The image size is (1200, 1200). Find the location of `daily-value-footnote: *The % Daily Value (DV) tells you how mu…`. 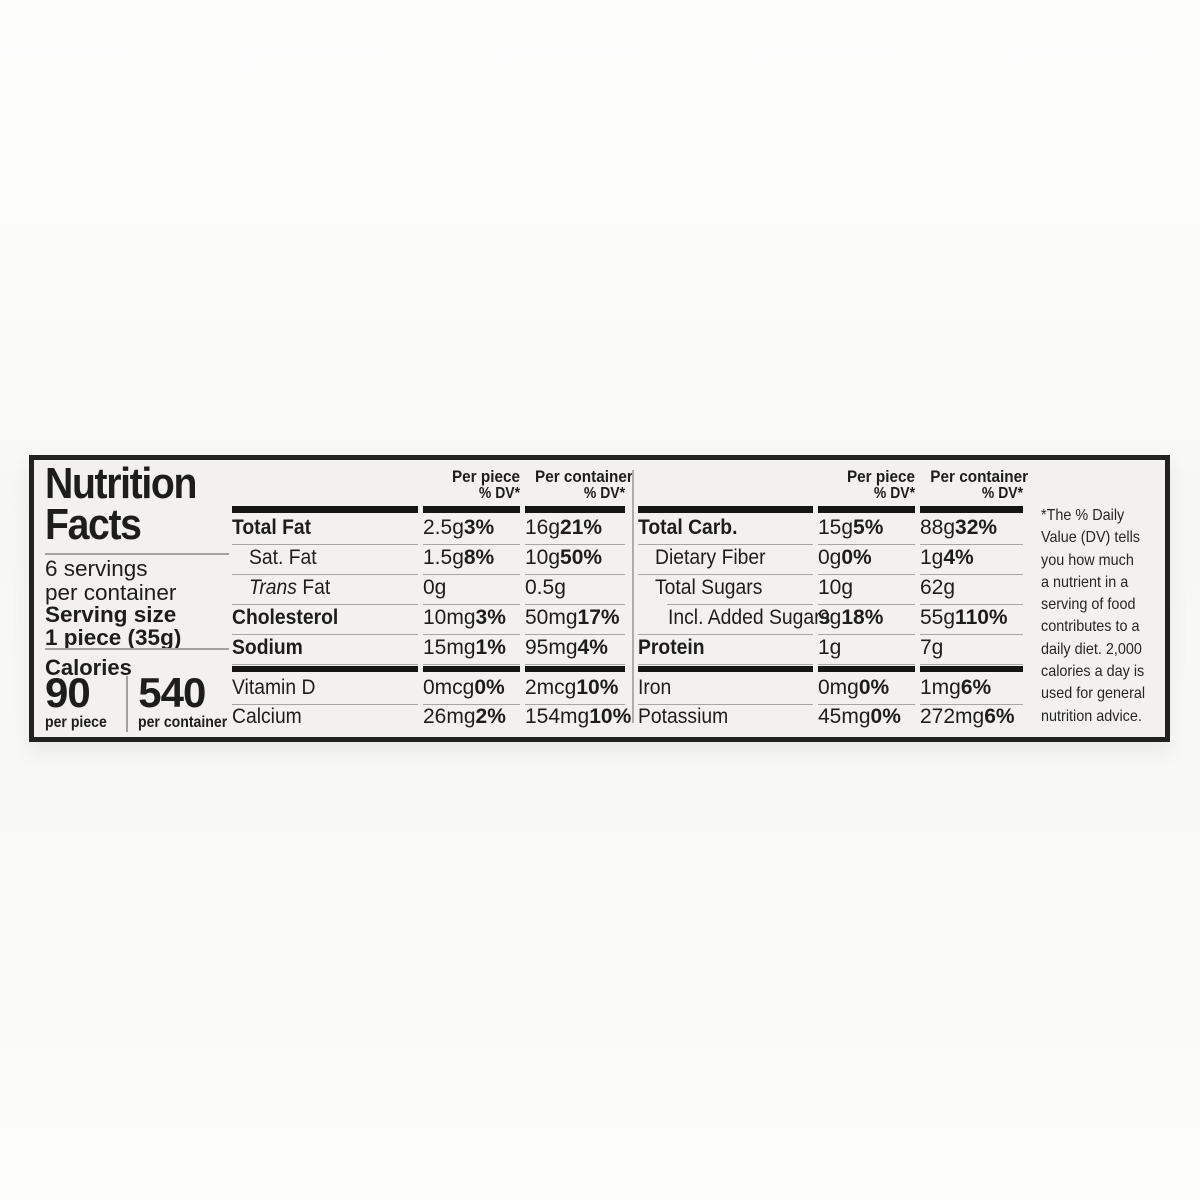

daily-value-footnote: *The % Daily Value (DV) tells you how mu… is located at coordinates (1099, 616).